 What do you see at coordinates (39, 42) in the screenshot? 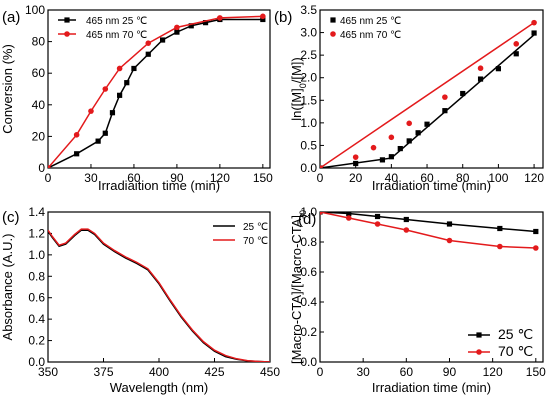
I see `y-tick-label: 80` at bounding box center [39, 42].